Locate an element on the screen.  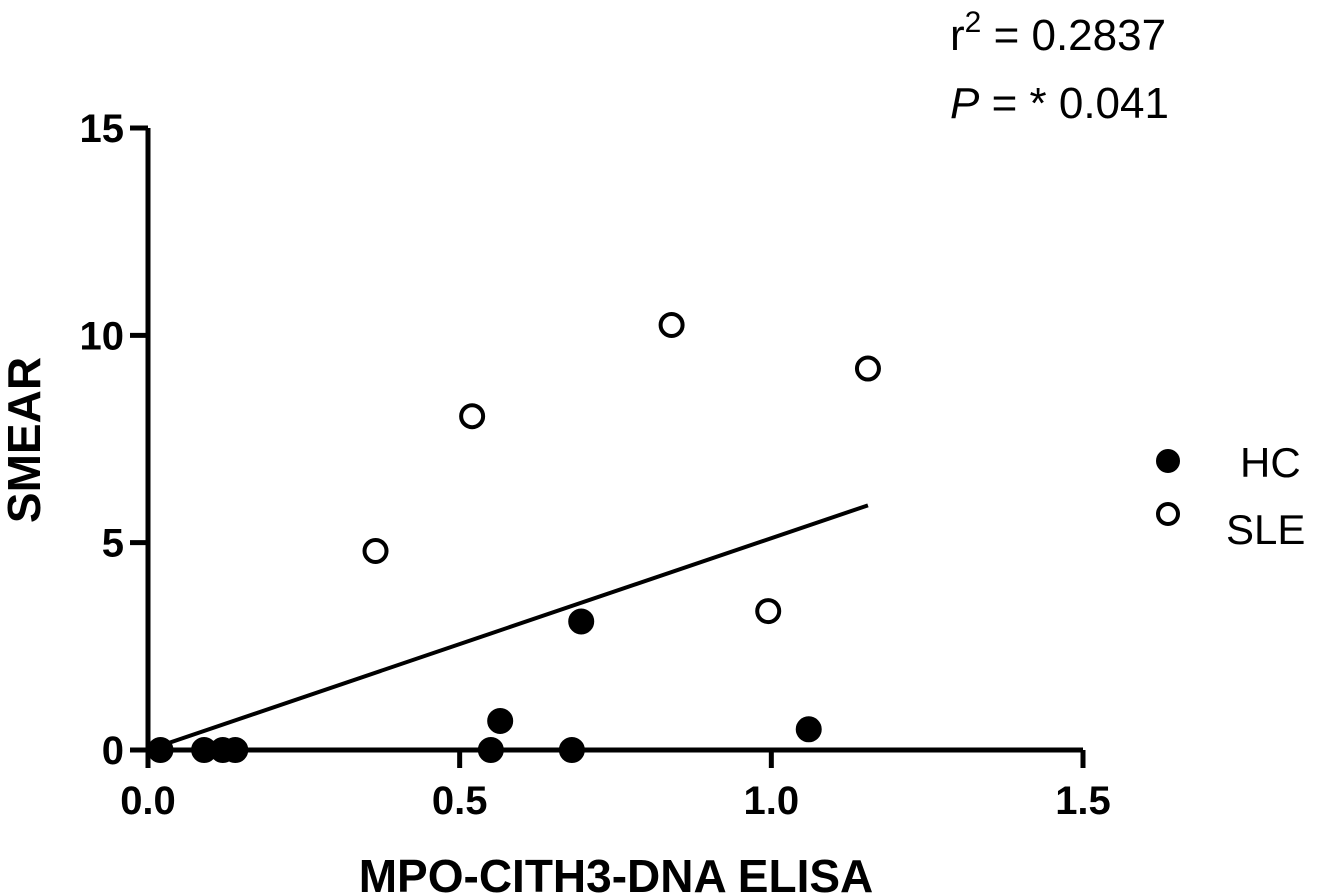
p-value-text: = * 0.041 is located at coordinates (1074, 103).